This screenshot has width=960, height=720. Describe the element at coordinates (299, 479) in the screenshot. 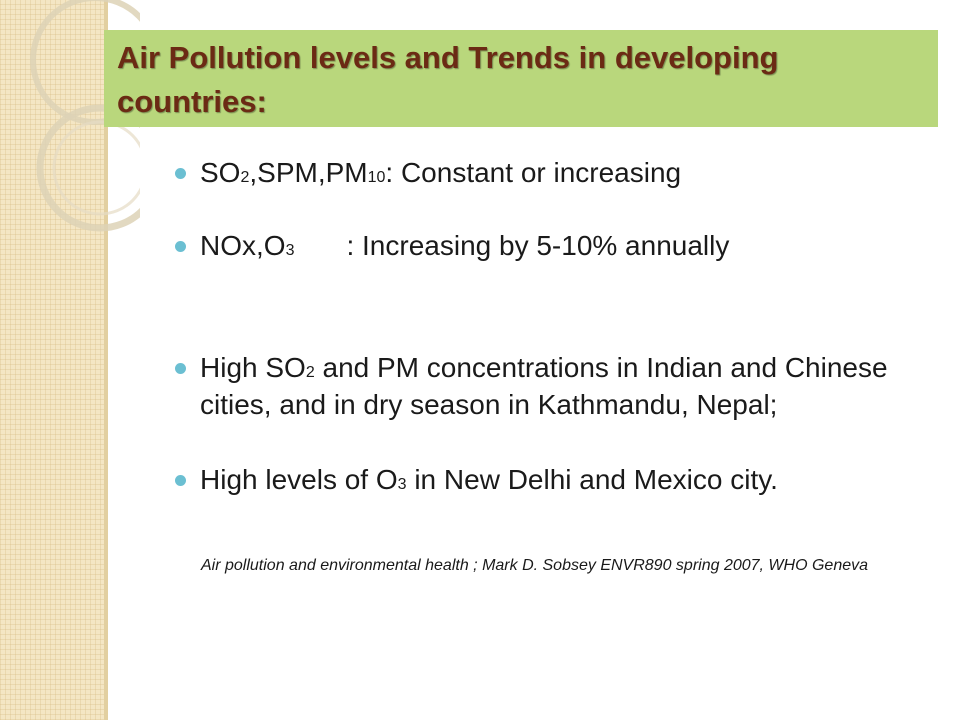

I see `bullet-text: High levels of O` at that location.